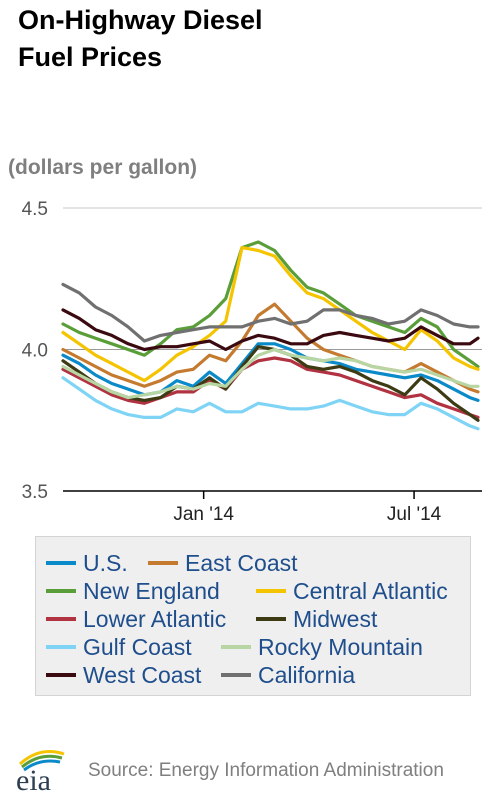  What do you see at coordinates (105, 562) in the screenshot?
I see `legend-label: U.S.` at bounding box center [105, 562].